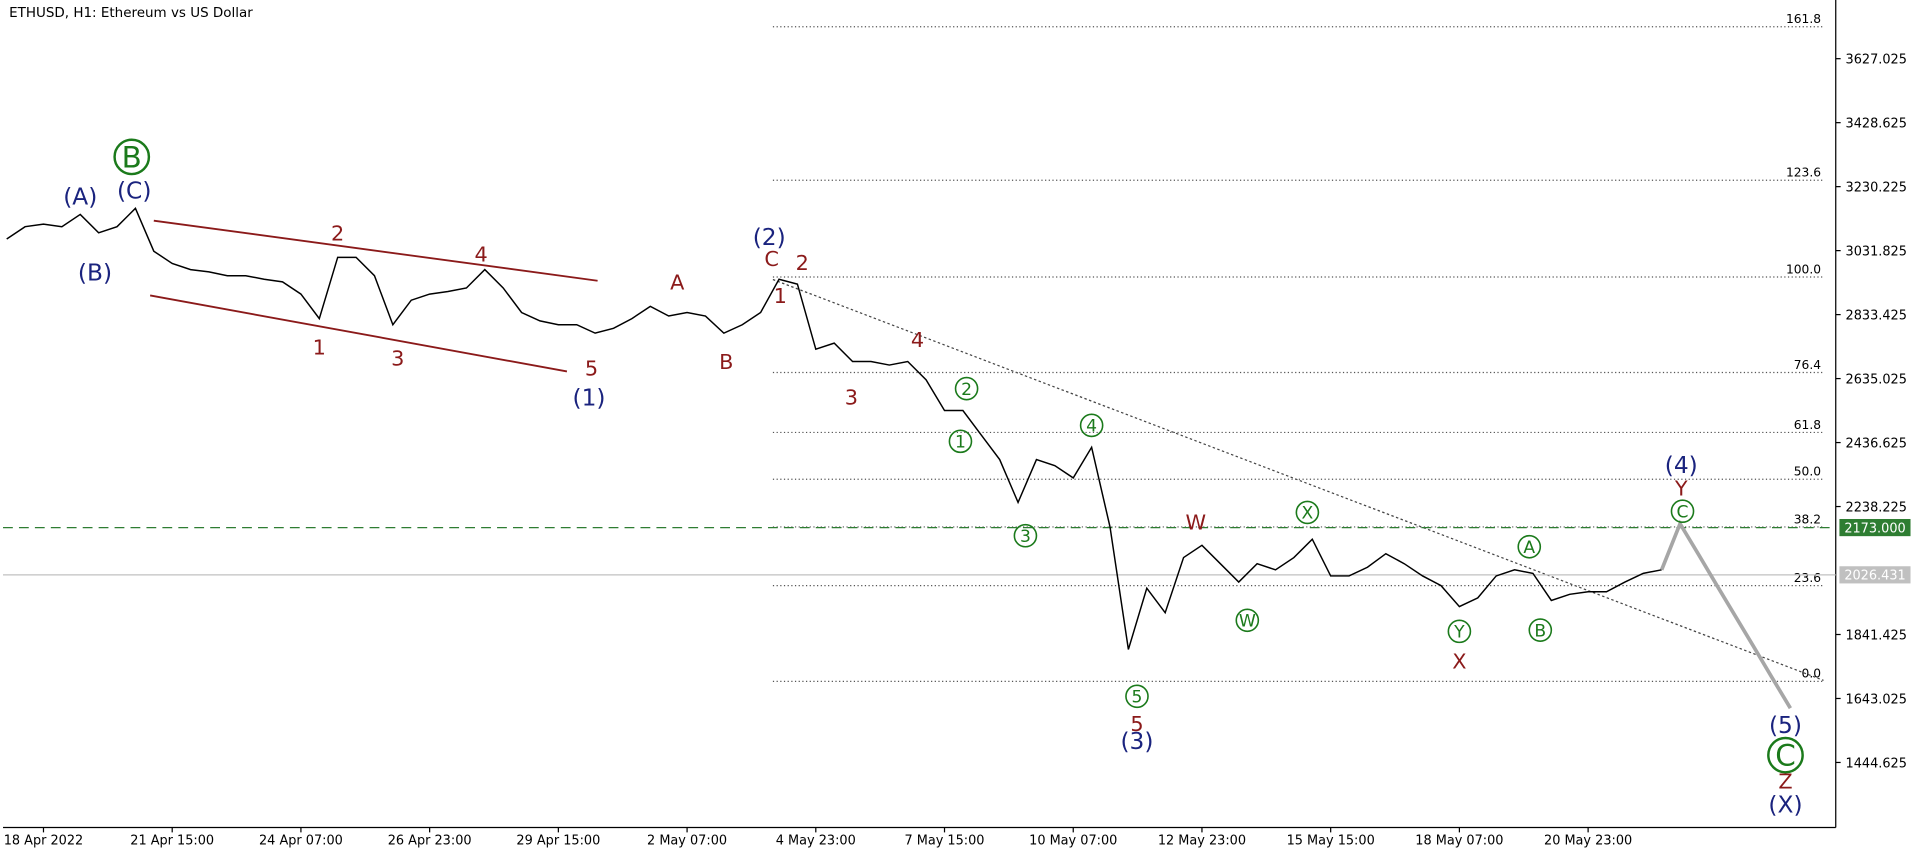  Describe the element at coordinates (95, 273) in the screenshot. I see `wave-label: (B)` at that location.